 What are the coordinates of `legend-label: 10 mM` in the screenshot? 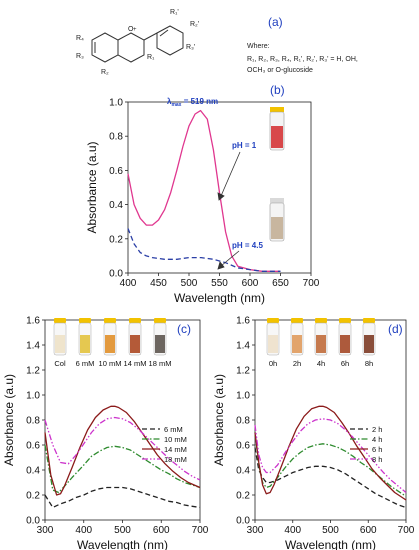 It's located at (175, 439).